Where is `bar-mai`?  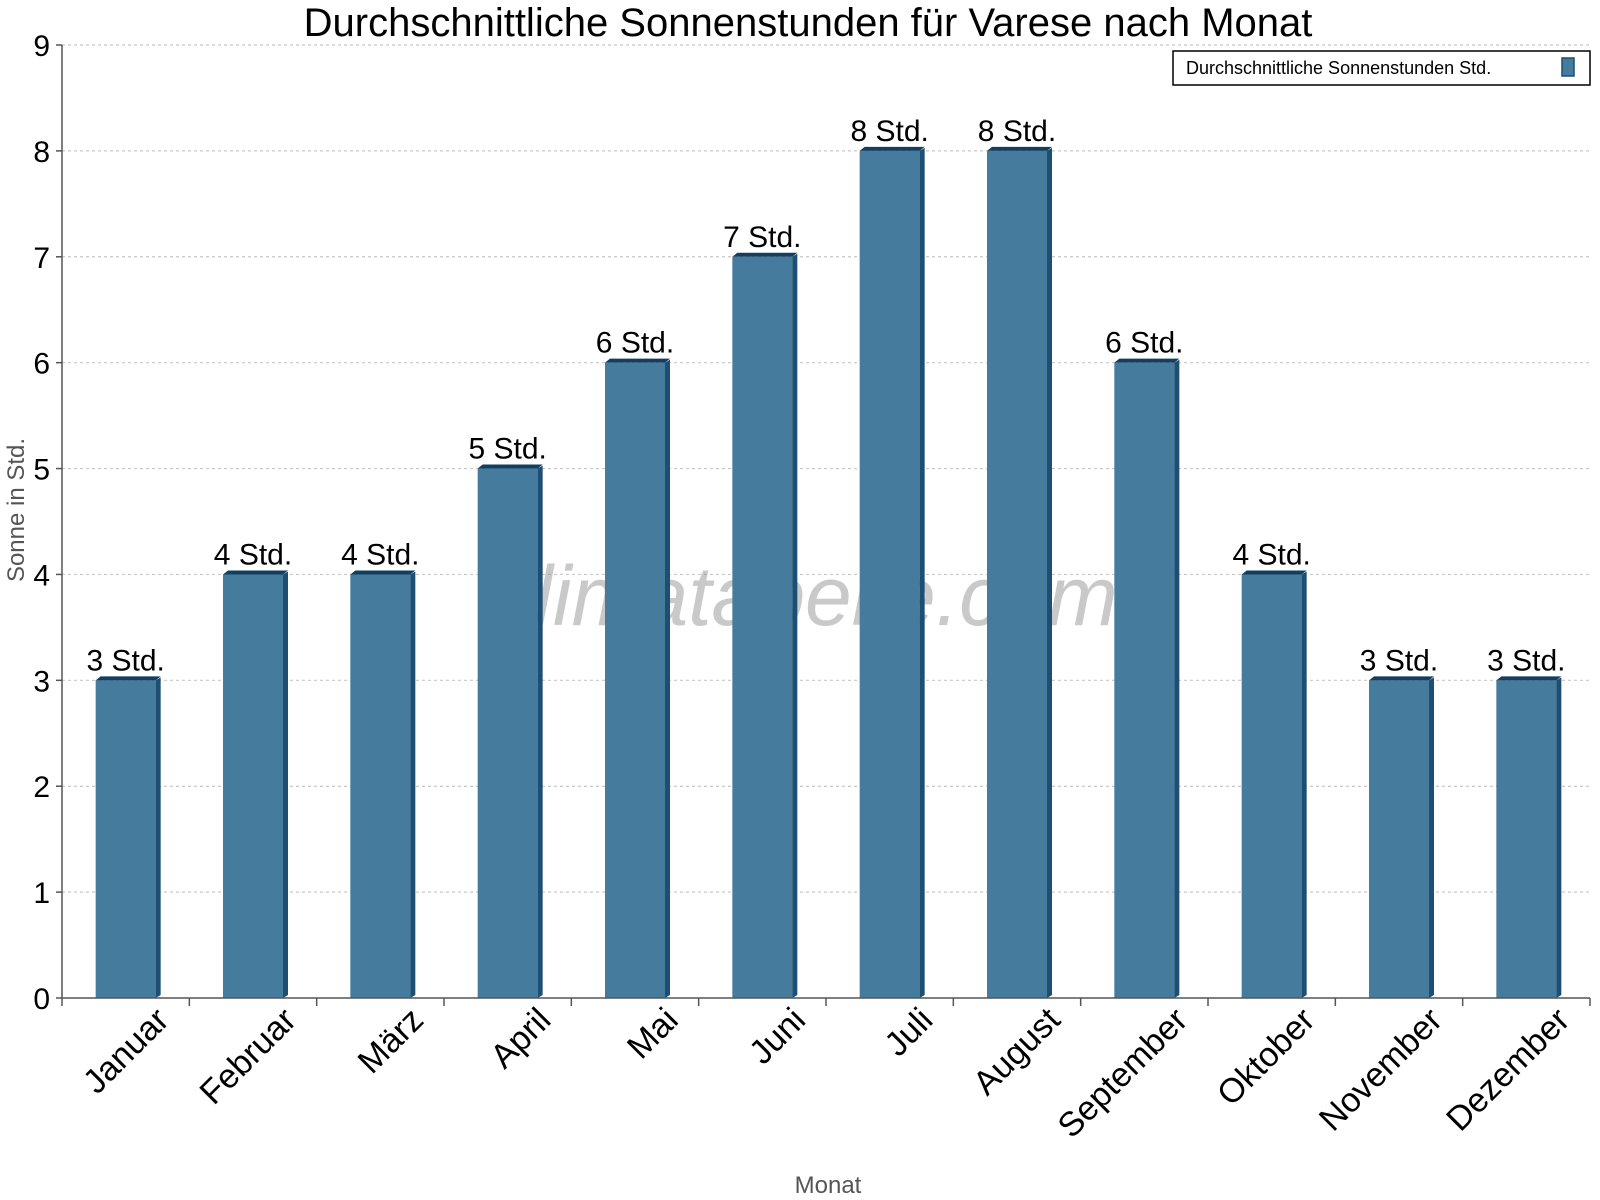 bar-mai is located at coordinates (637, 678).